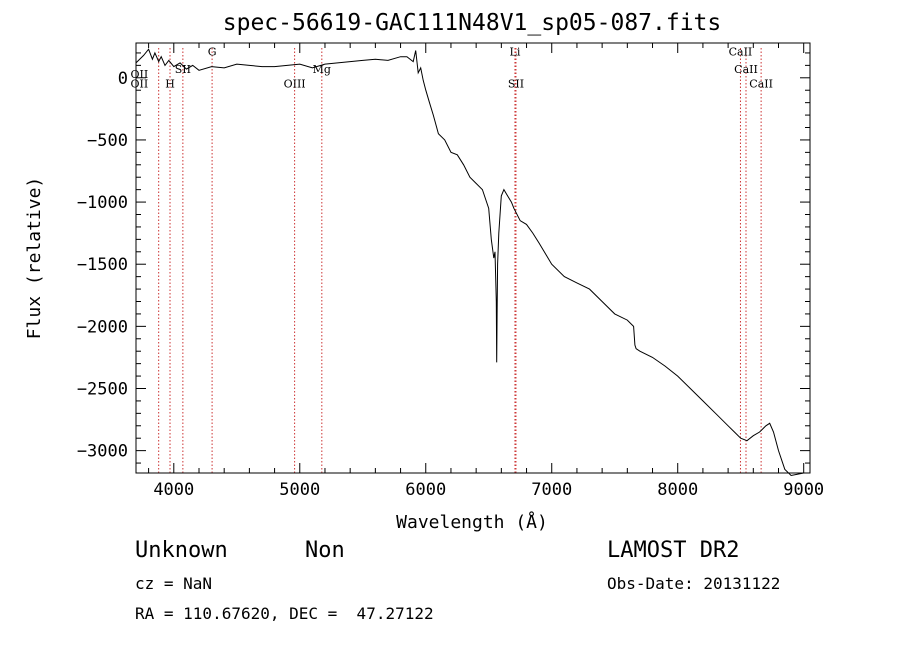 Image resolution: width=900 pixels, height=649 pixels. I want to click on y-tick-label: −1500, so click(102, 265).